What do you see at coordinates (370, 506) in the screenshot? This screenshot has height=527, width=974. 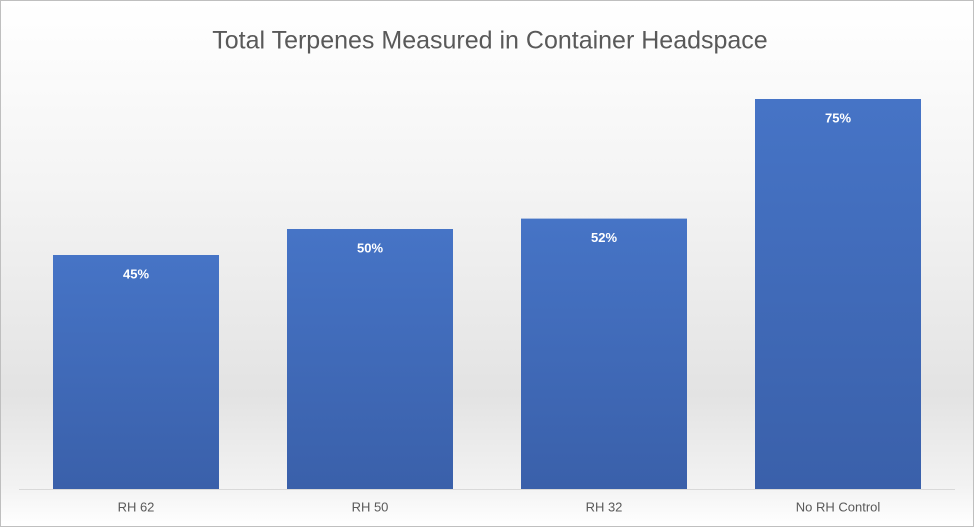 I see `x-tick-label: RH 50` at bounding box center [370, 506].